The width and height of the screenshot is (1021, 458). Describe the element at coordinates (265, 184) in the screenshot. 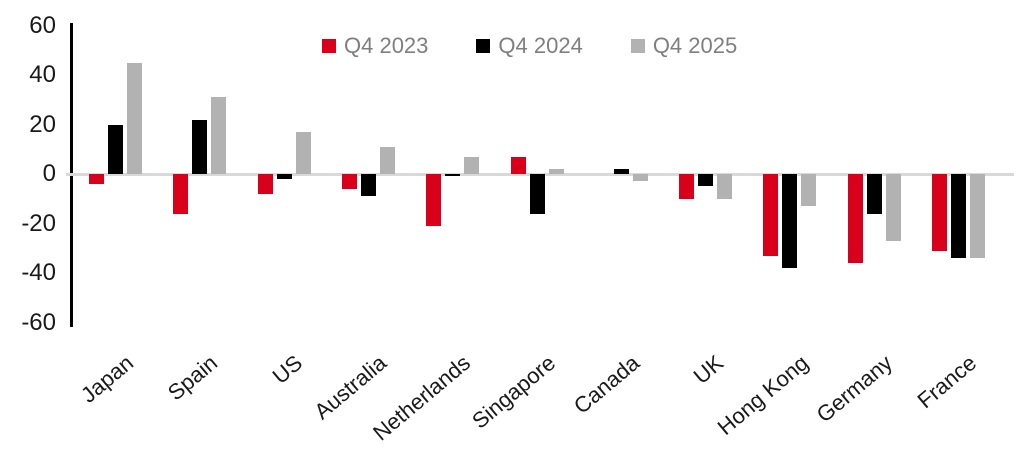

I see `bar-q4-2023-us` at that location.